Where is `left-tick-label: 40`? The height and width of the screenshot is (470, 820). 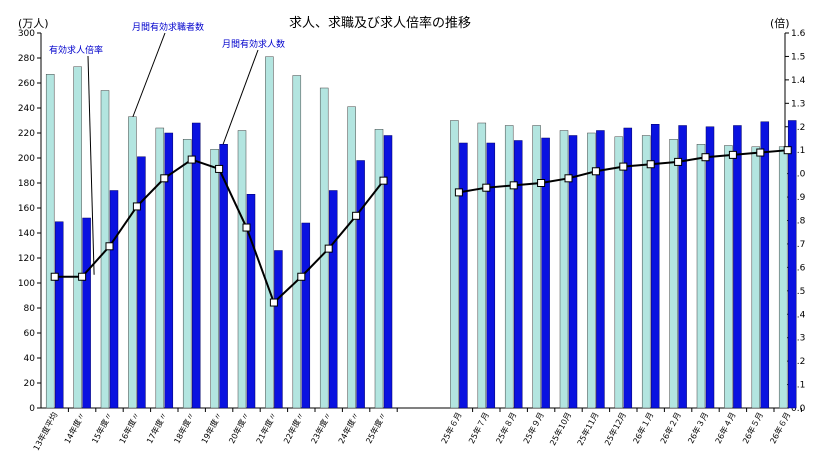
left-tick-label: 40 is located at coordinates (30, 359).